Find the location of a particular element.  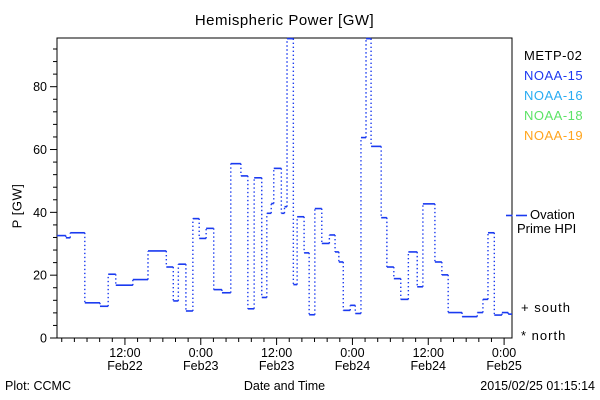

y-tick-label: 0 is located at coordinates (43, 339).